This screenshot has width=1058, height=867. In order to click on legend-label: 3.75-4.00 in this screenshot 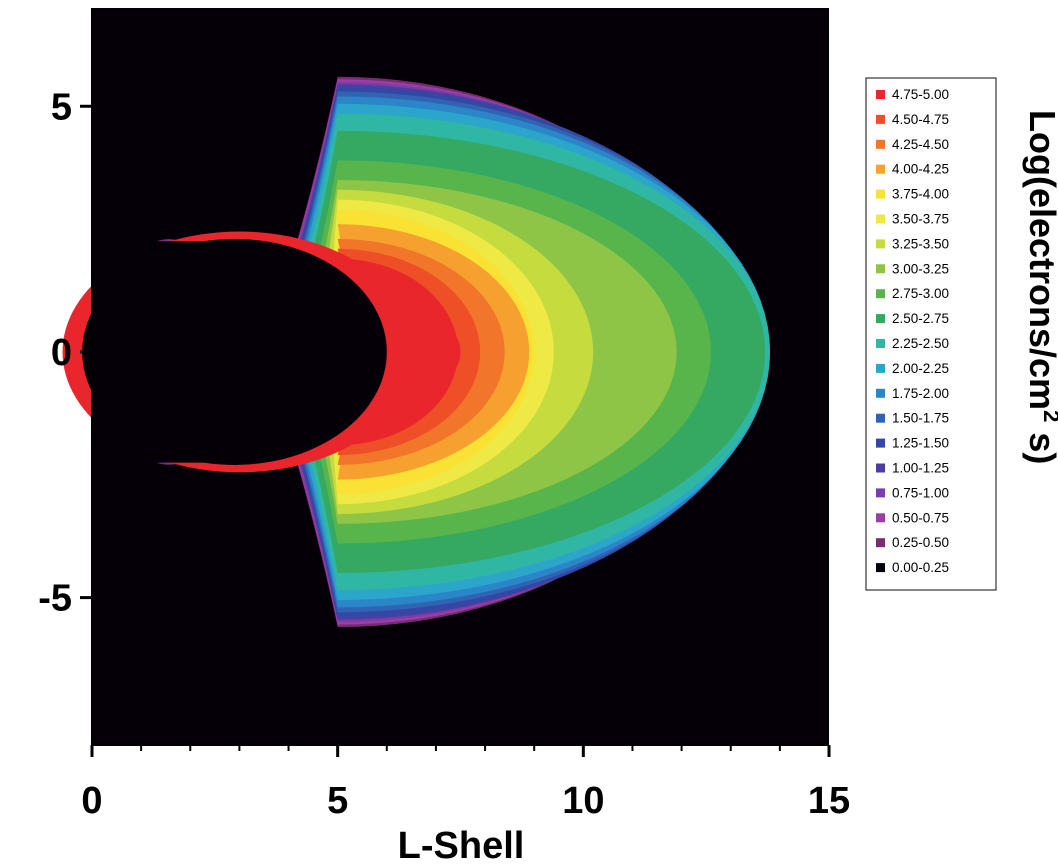, I will do `click(920, 194)`.